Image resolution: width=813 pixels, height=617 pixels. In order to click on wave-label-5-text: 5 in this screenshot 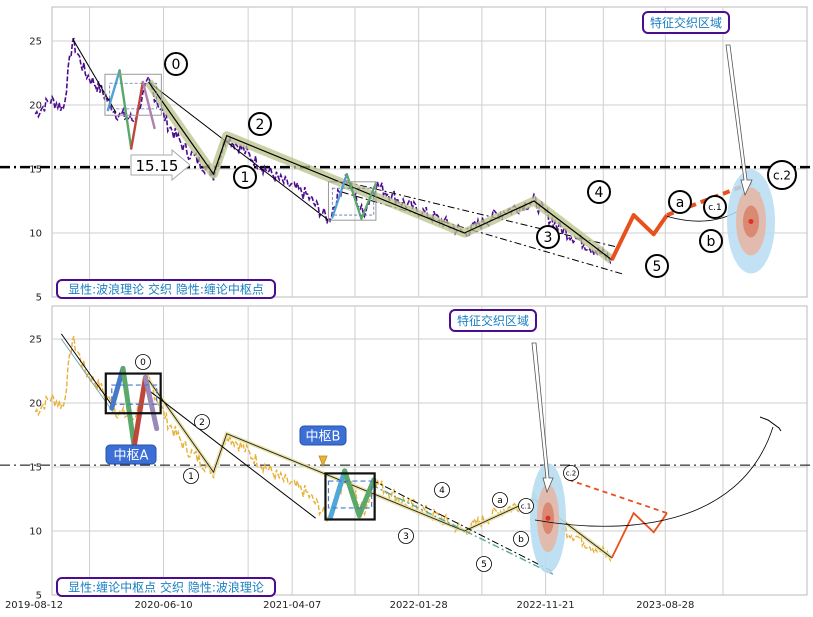, I will do `click(657, 267)`.